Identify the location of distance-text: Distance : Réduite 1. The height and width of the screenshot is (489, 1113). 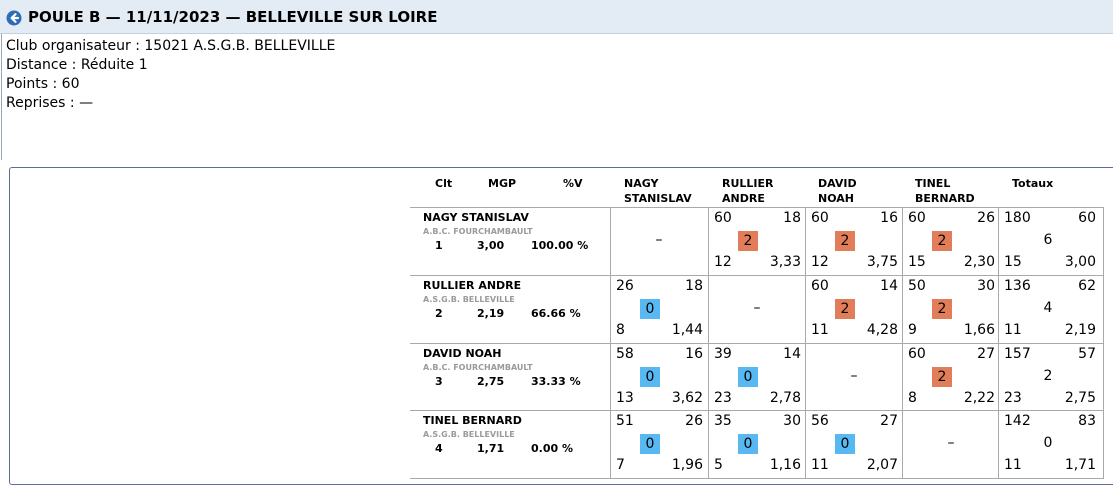
(77, 65).